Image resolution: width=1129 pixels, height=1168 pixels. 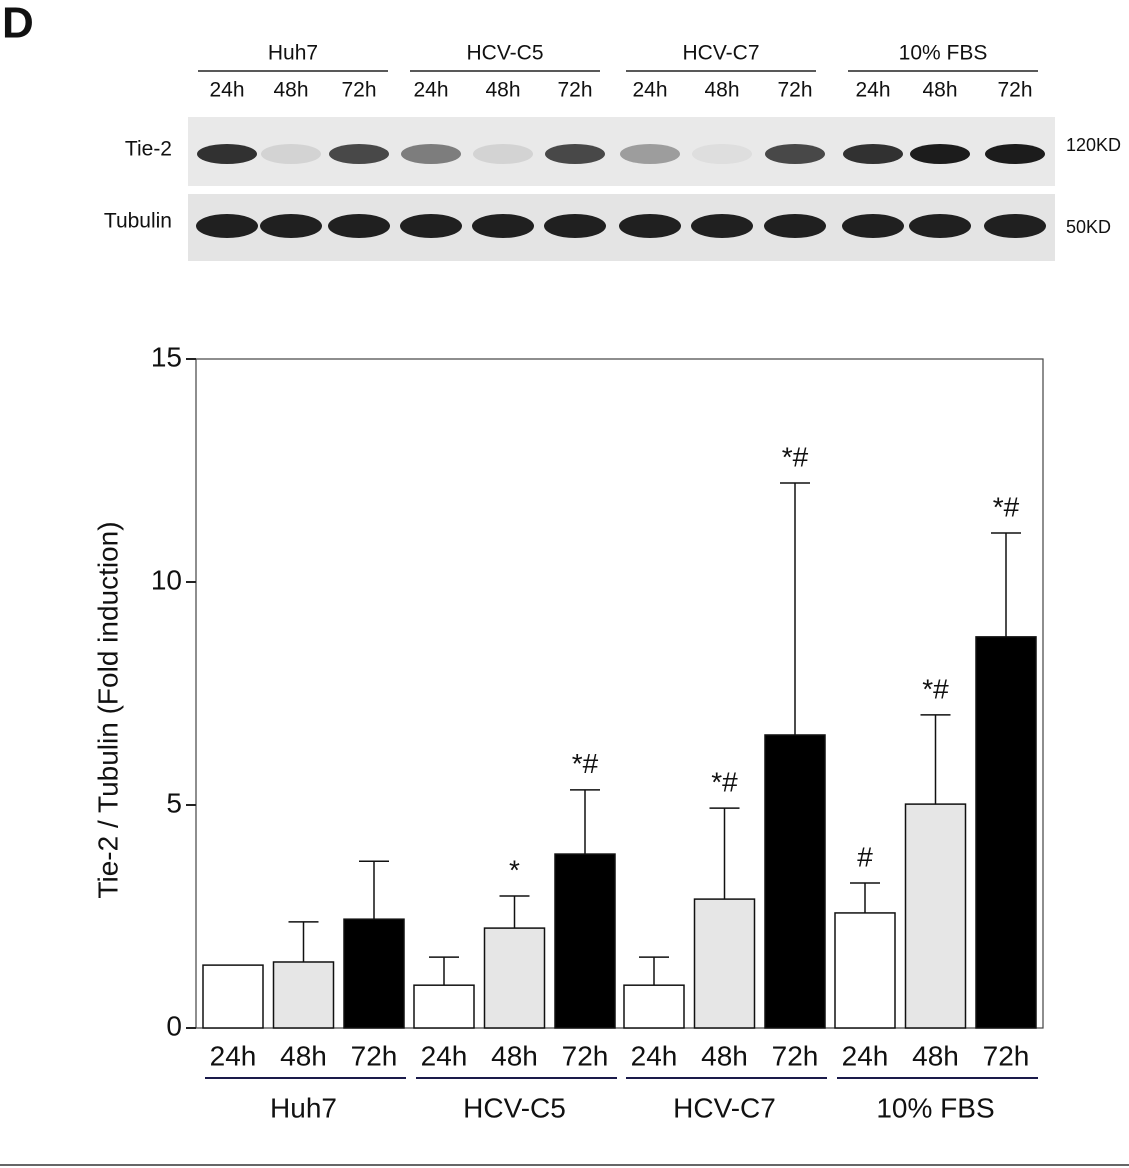 I want to click on group-label: Huh7, so click(x=303, y=1107).